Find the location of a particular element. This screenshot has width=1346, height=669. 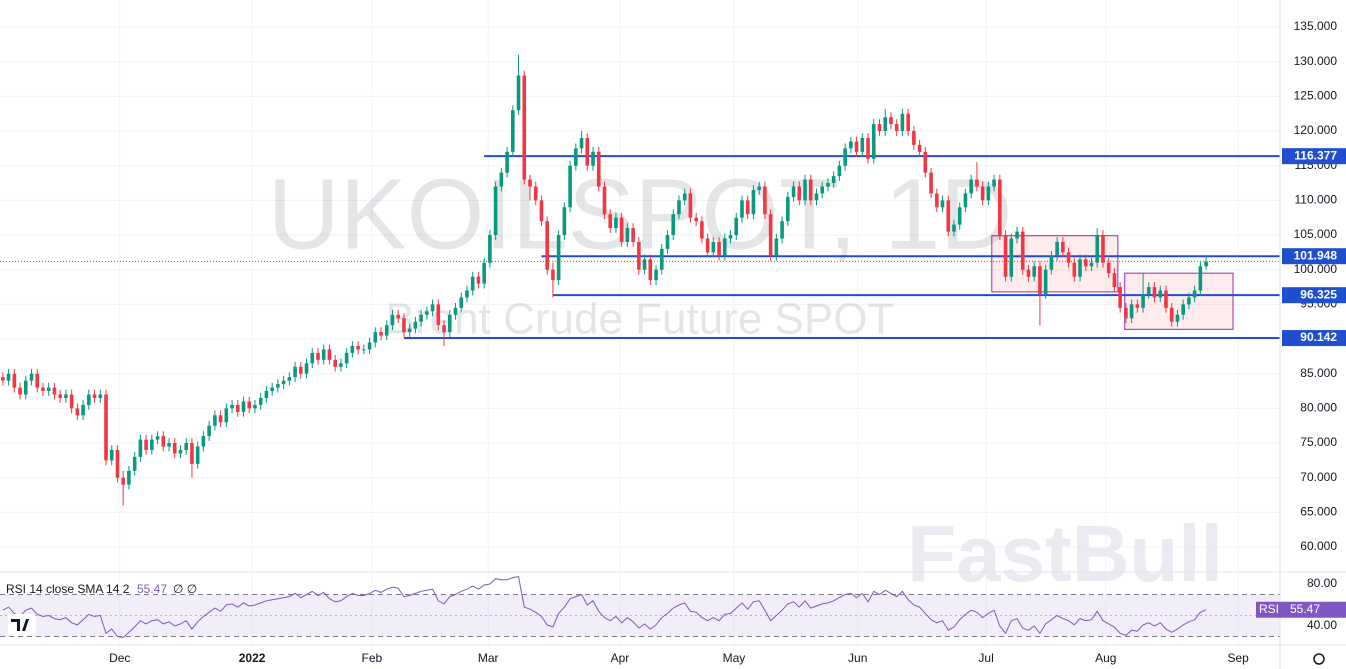

y-tick-label: 125.000 is located at coordinates (1316, 96).